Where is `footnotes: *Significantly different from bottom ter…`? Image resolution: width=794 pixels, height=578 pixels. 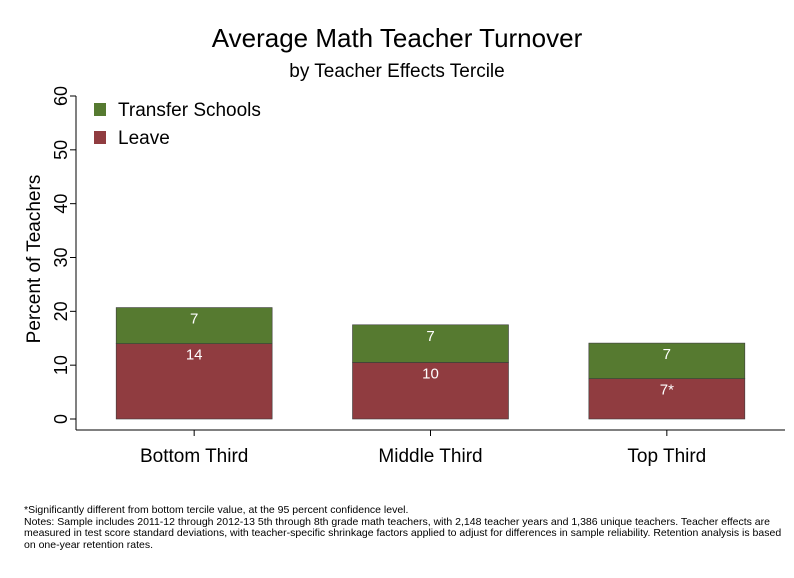 footnotes: *Significantly different from bottom ter… is located at coordinates (404, 527).